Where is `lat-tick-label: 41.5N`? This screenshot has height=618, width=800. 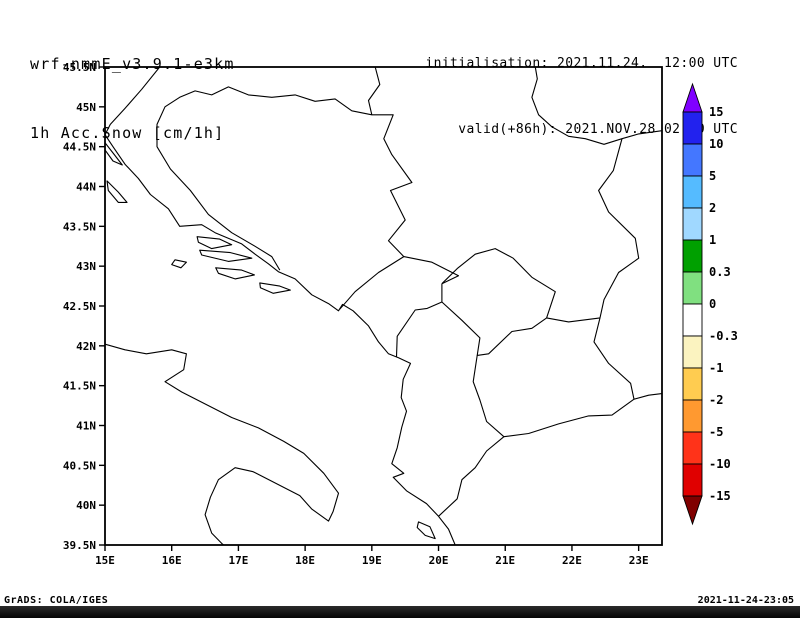
lat-tick-label: 41.5N is located at coordinates (79, 386).